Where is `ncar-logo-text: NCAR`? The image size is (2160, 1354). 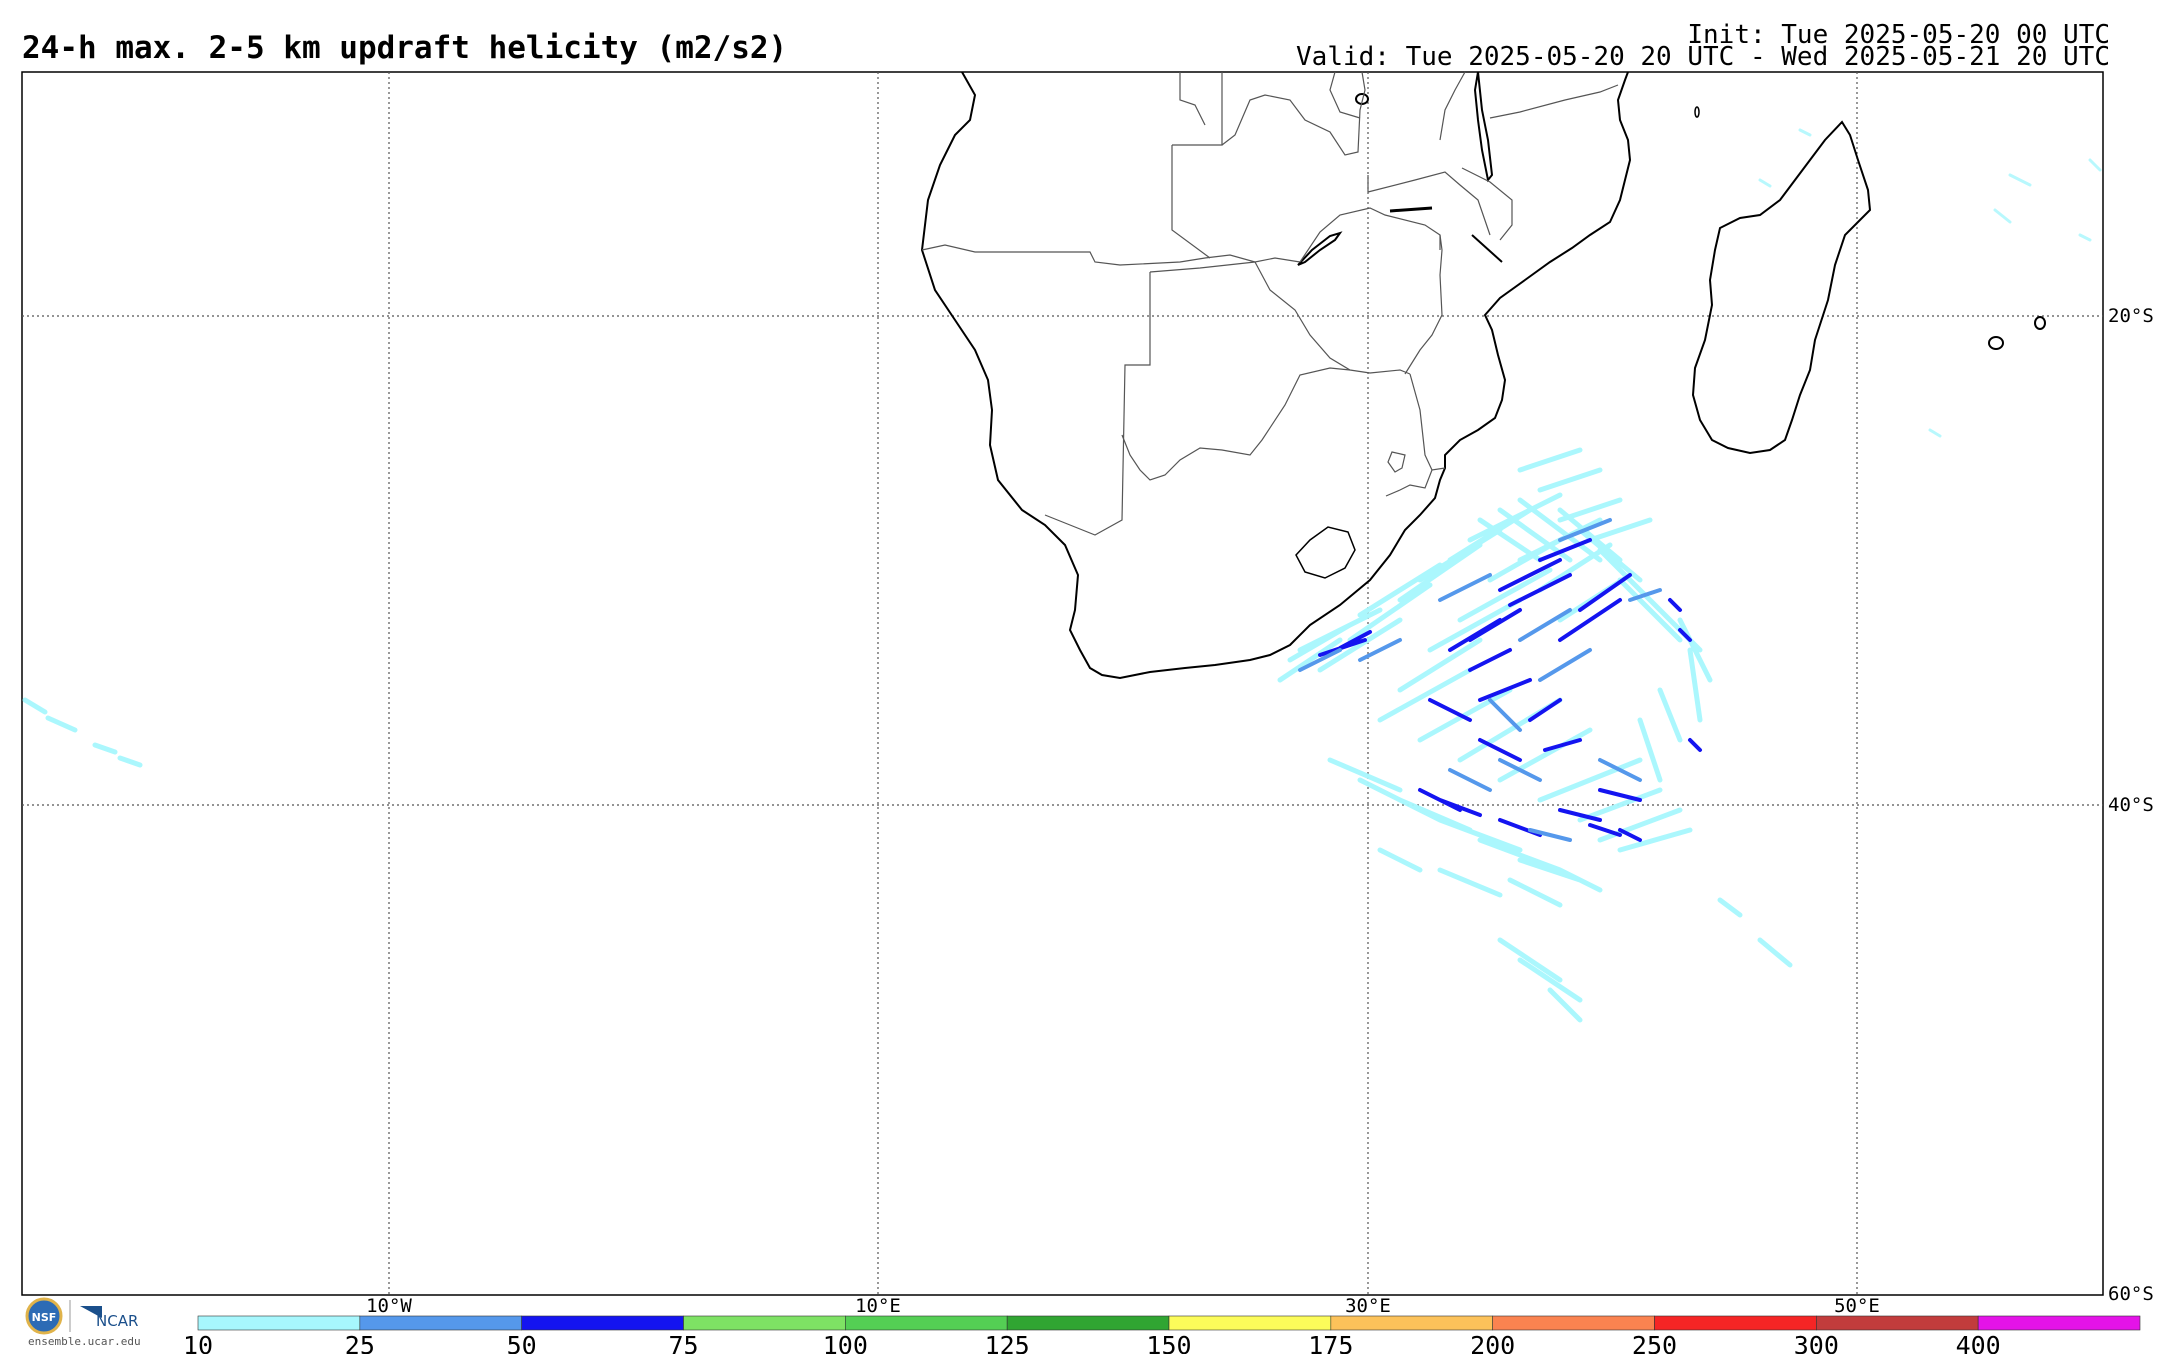
ncar-logo-text: NCAR is located at coordinates (117, 1321).